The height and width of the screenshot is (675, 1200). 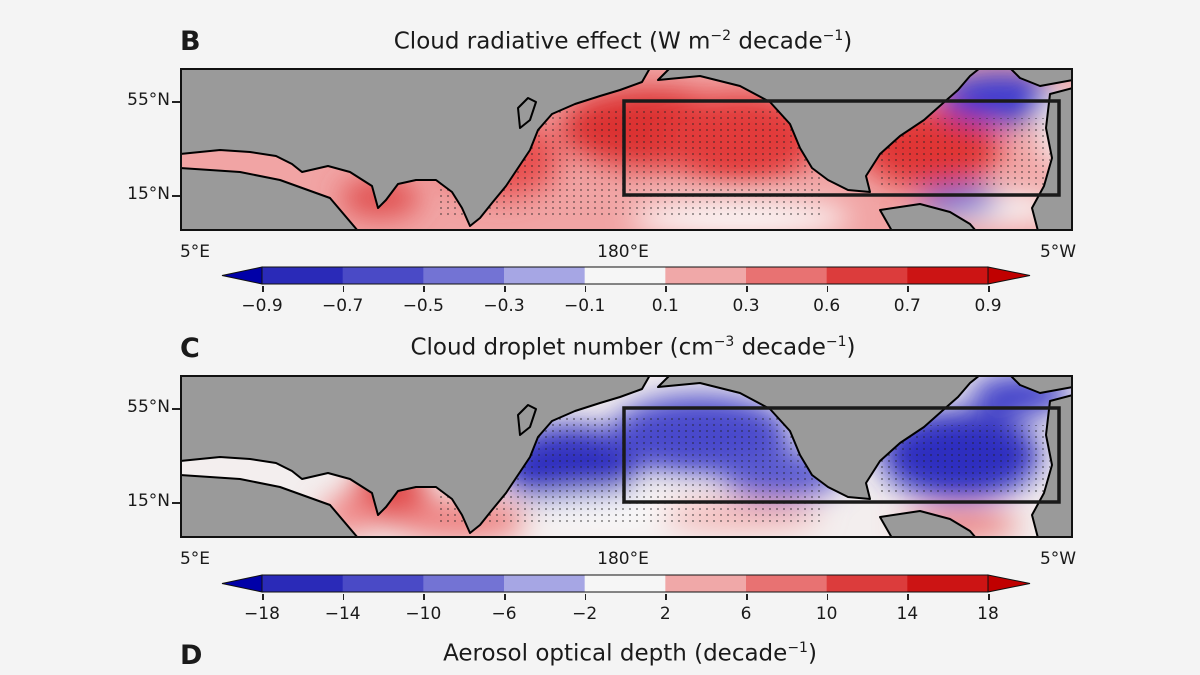 I want to click on colorbar-tick-label: −10, so click(x=423, y=614).